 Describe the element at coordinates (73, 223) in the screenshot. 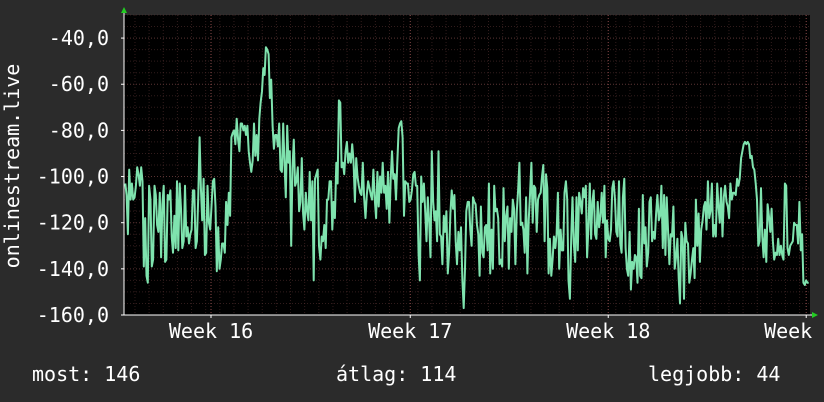

I see `y-tick-label: -120,0` at that location.